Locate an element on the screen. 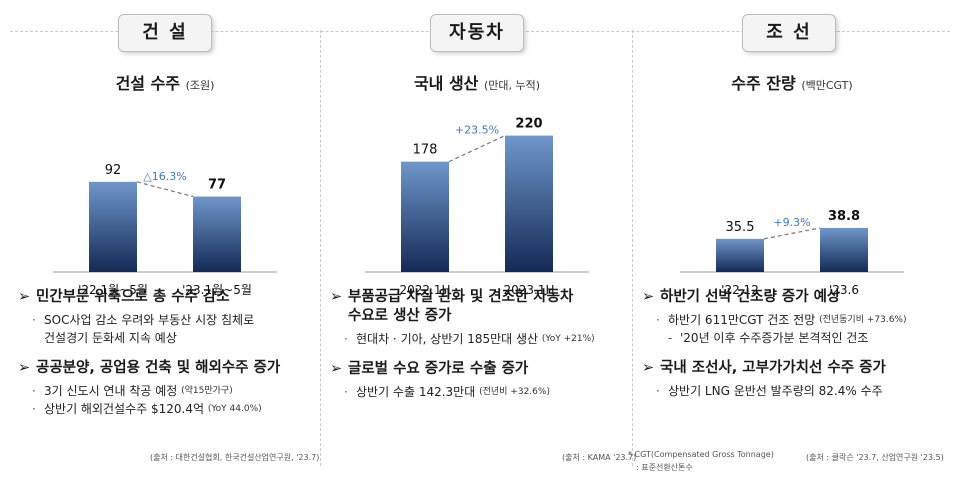  change-annotation: +23.5% is located at coordinates (477, 130).